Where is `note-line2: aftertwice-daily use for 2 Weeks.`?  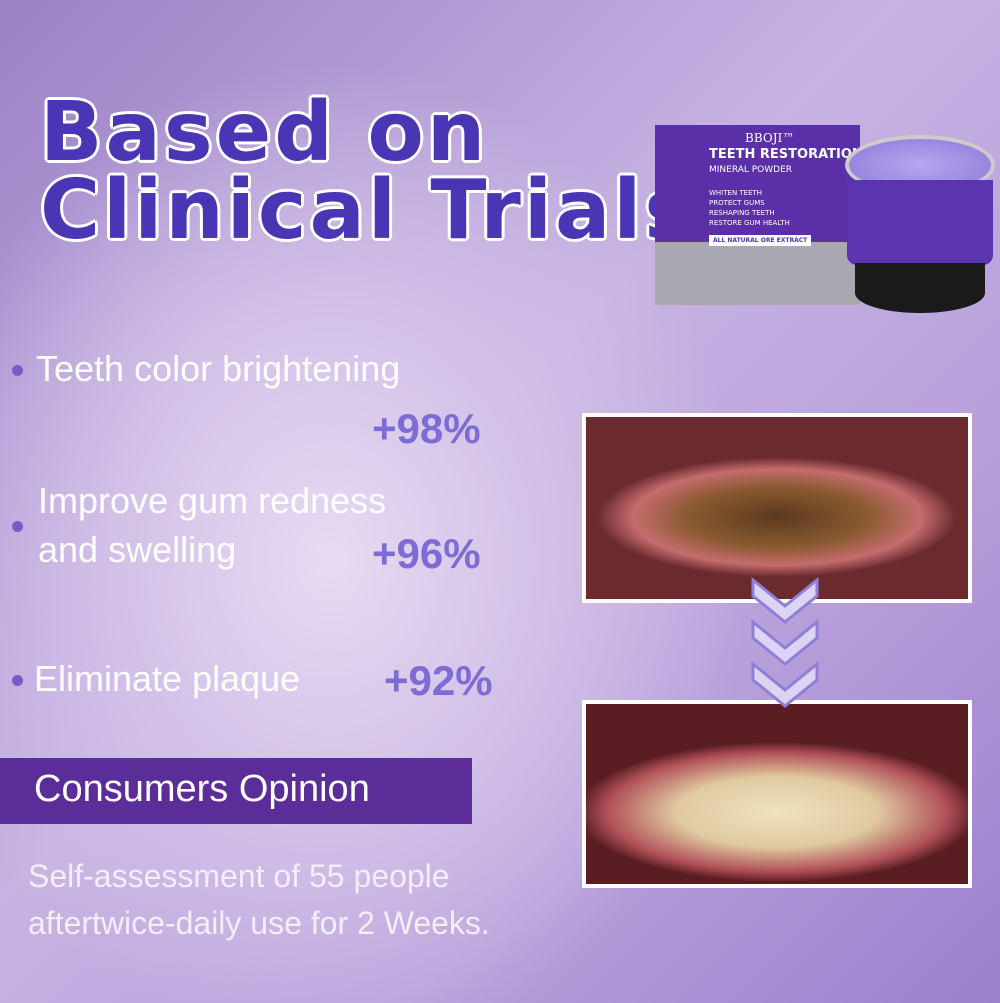
note-line2: aftertwice-daily use for 2 Weeks. is located at coordinates (259, 923).